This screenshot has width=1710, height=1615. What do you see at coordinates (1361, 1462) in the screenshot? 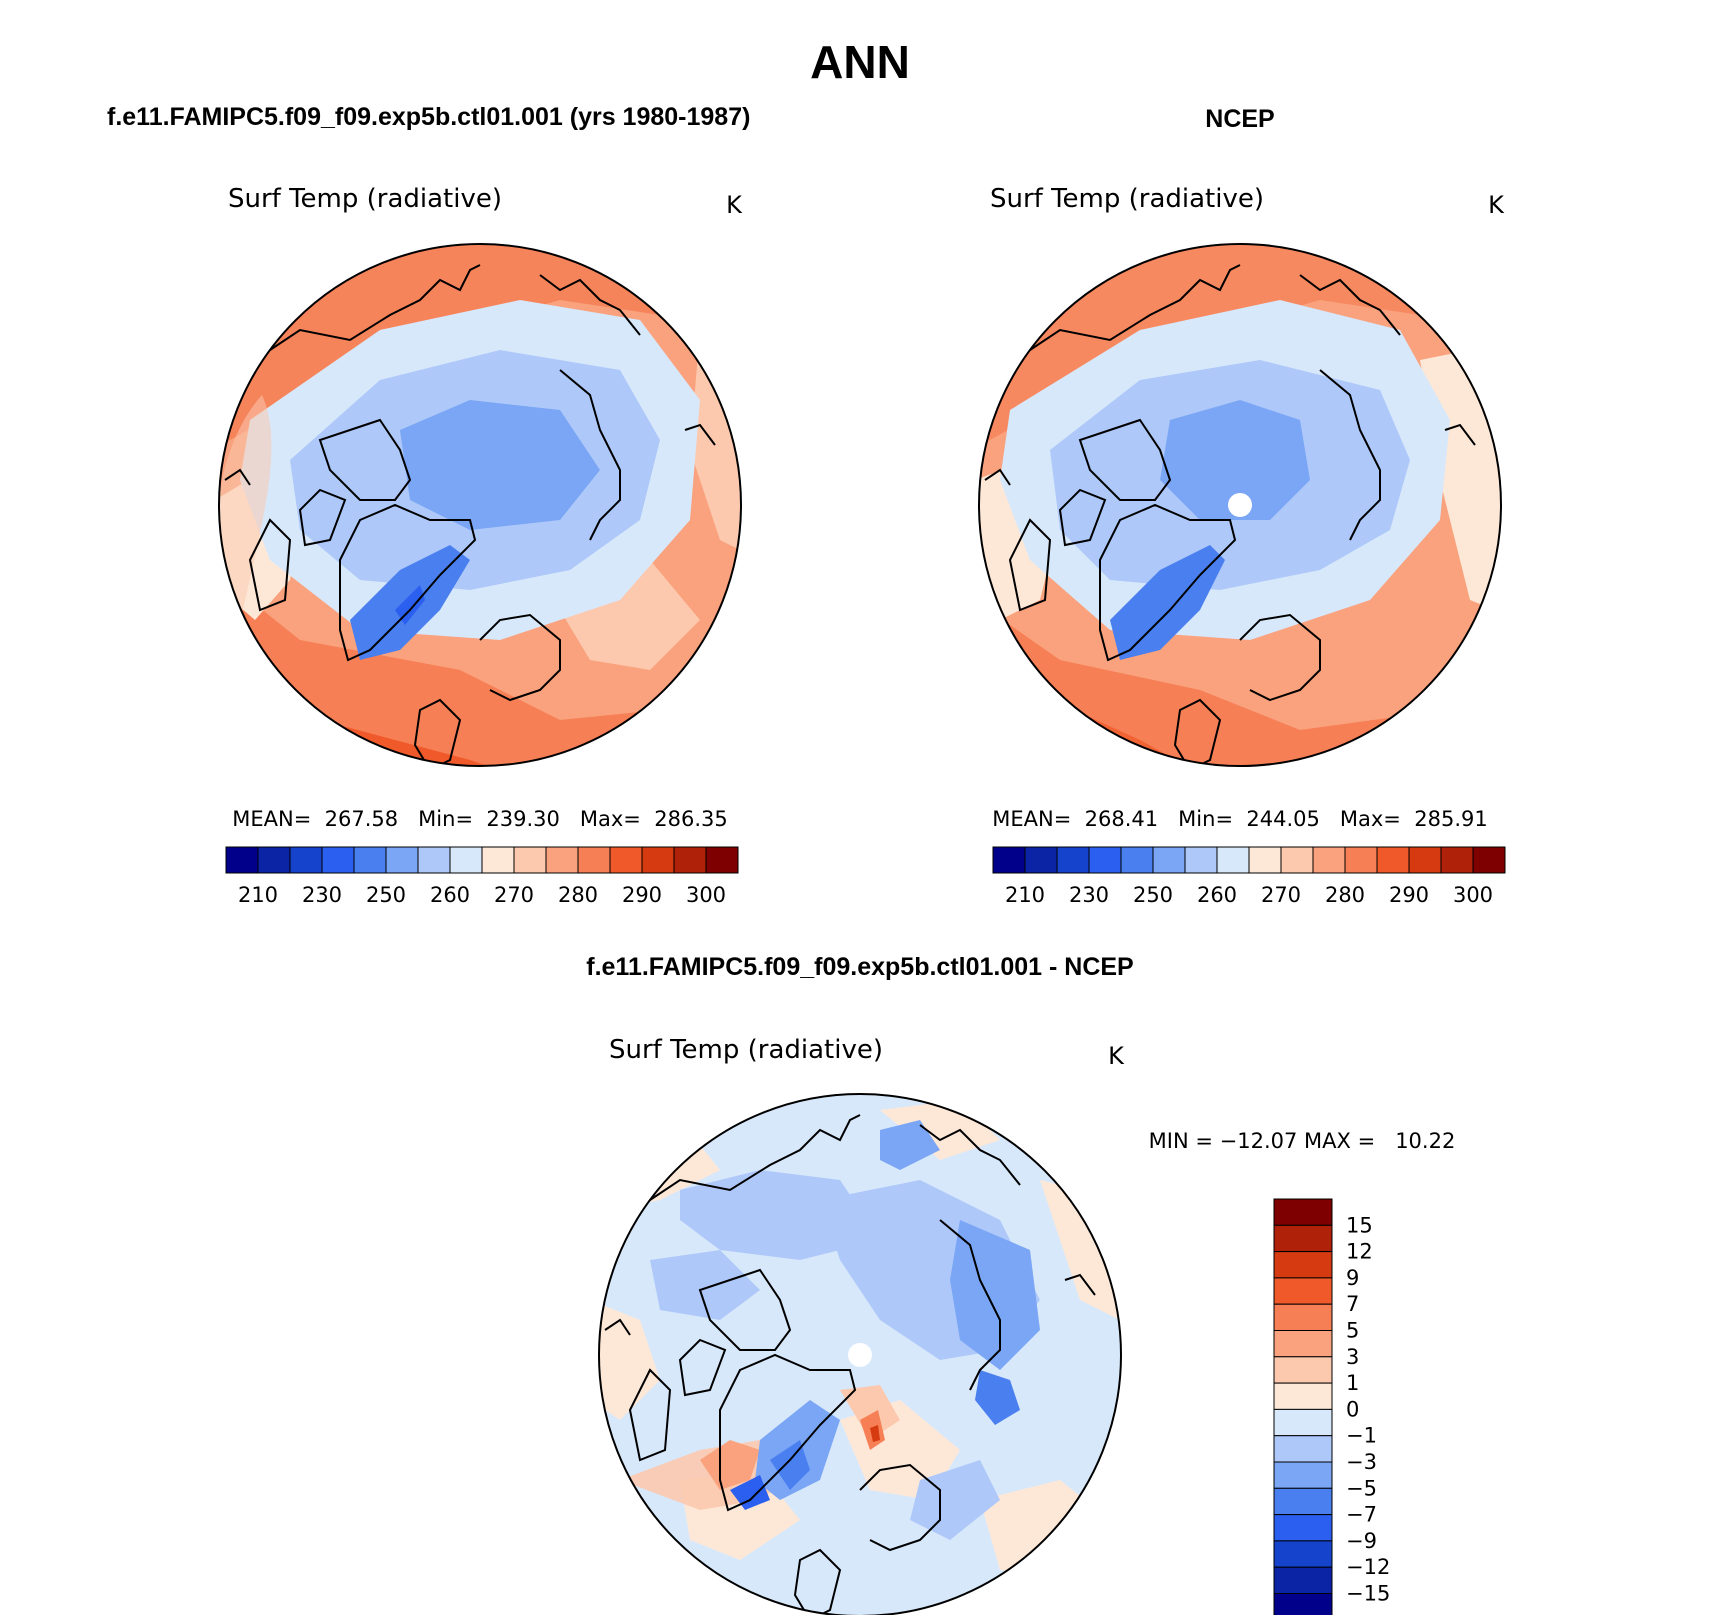
I see `diff-colorbar-tick-label: −3` at bounding box center [1361, 1462].